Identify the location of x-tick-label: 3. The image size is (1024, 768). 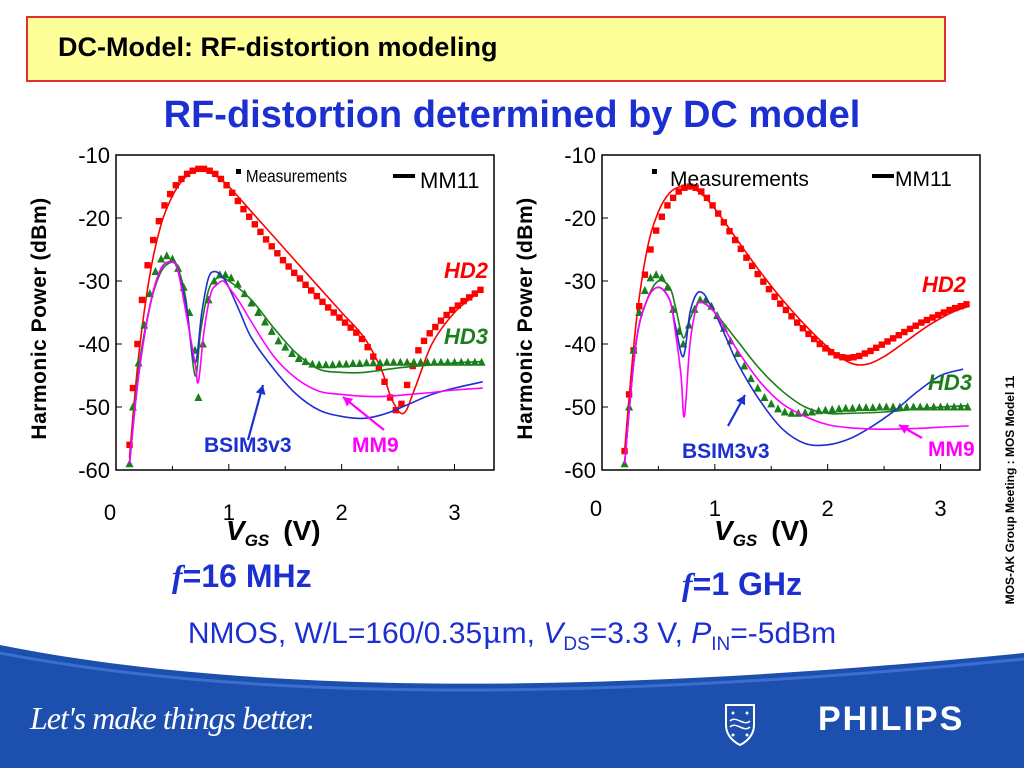
(454, 512).